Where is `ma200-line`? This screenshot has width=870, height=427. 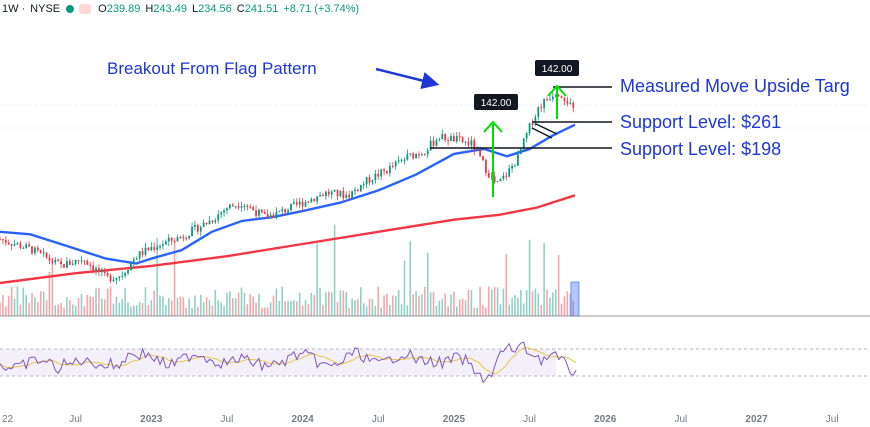
ma200-line is located at coordinates (288, 239).